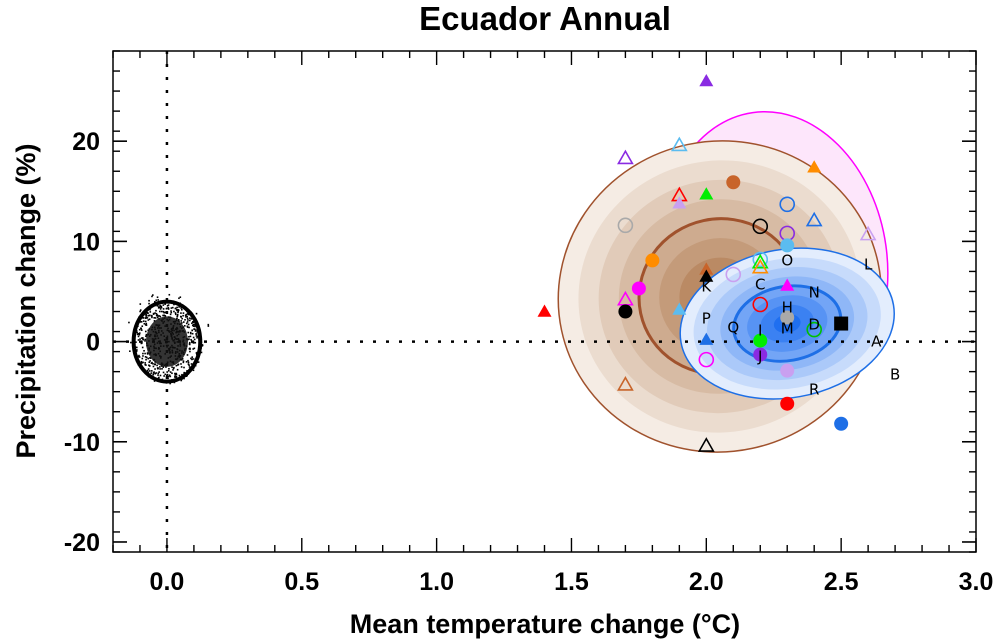 The image size is (1000, 643). I want to click on x-axis-label: Mean temperature change (°C), so click(545, 624).